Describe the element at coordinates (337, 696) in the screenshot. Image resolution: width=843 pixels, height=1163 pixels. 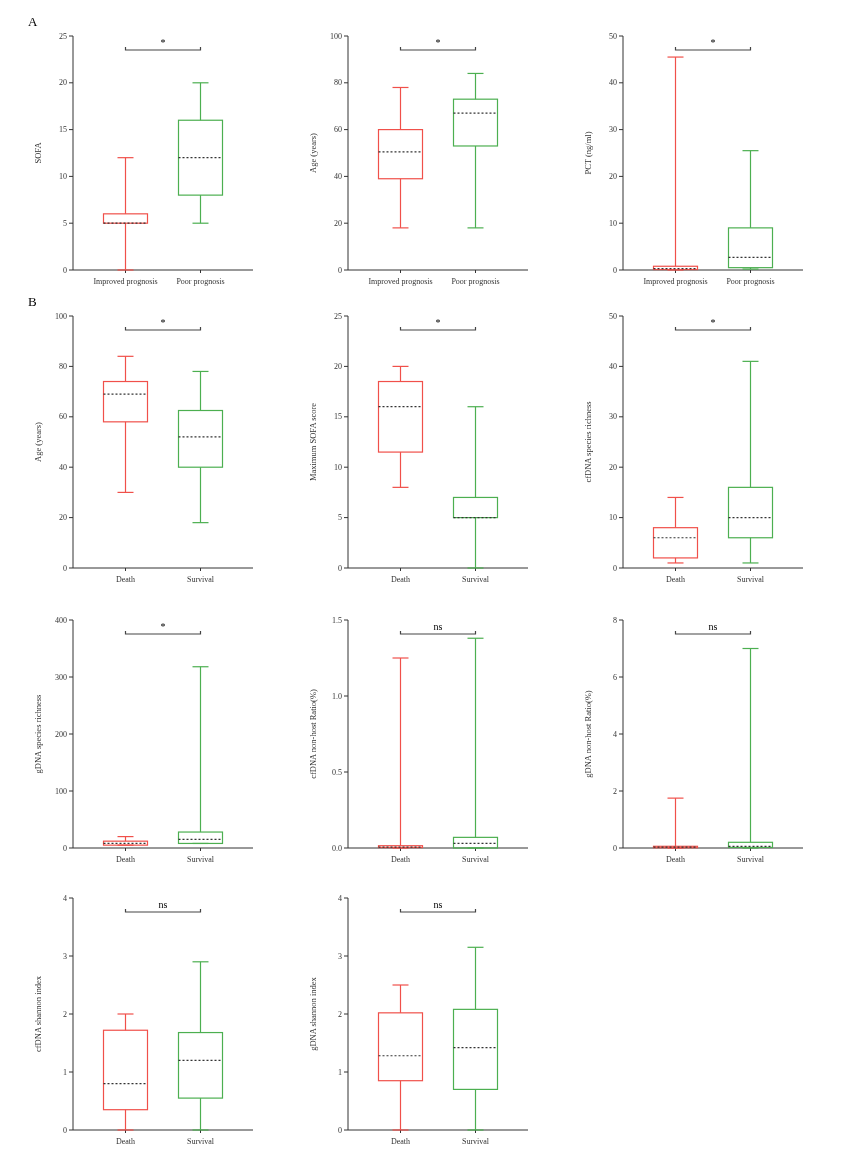
I see `y-tick-label: 1.0` at that location.